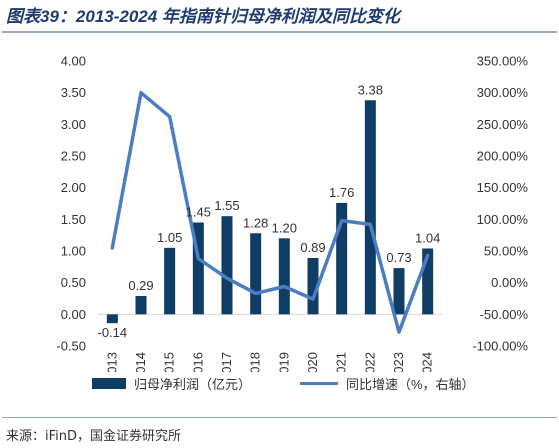 The image size is (559, 448). What do you see at coordinates (73, 251) in the screenshot?
I see `y-left-tick-label: 1.00` at bounding box center [73, 251].